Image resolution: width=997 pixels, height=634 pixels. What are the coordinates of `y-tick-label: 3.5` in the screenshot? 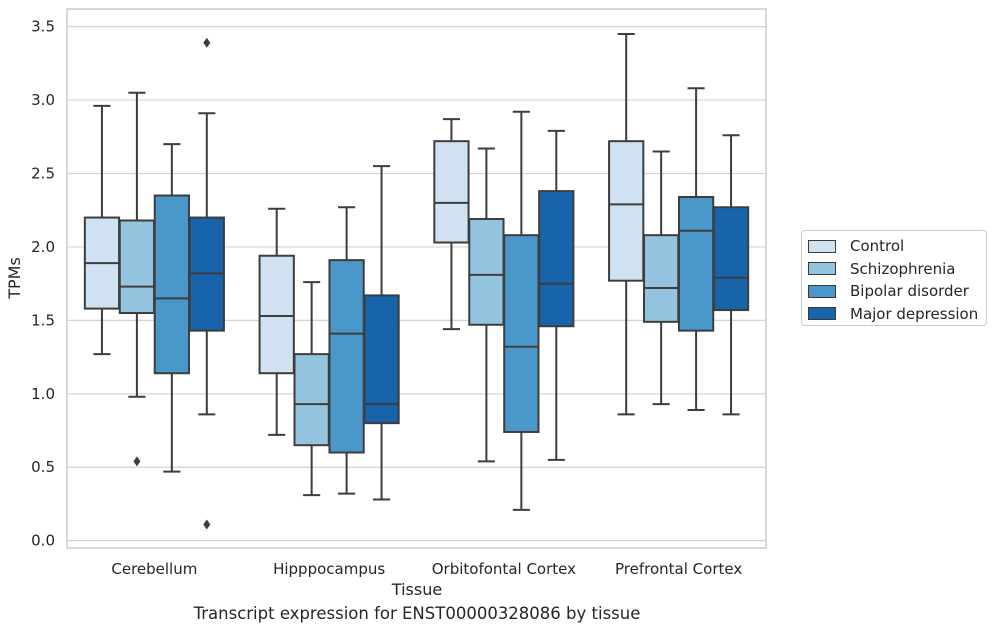 It's located at (43, 27).